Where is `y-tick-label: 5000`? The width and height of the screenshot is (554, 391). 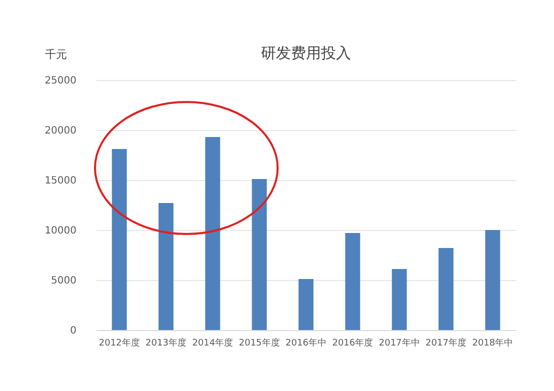
y-tick-label: 5000 is located at coordinates (63, 281).